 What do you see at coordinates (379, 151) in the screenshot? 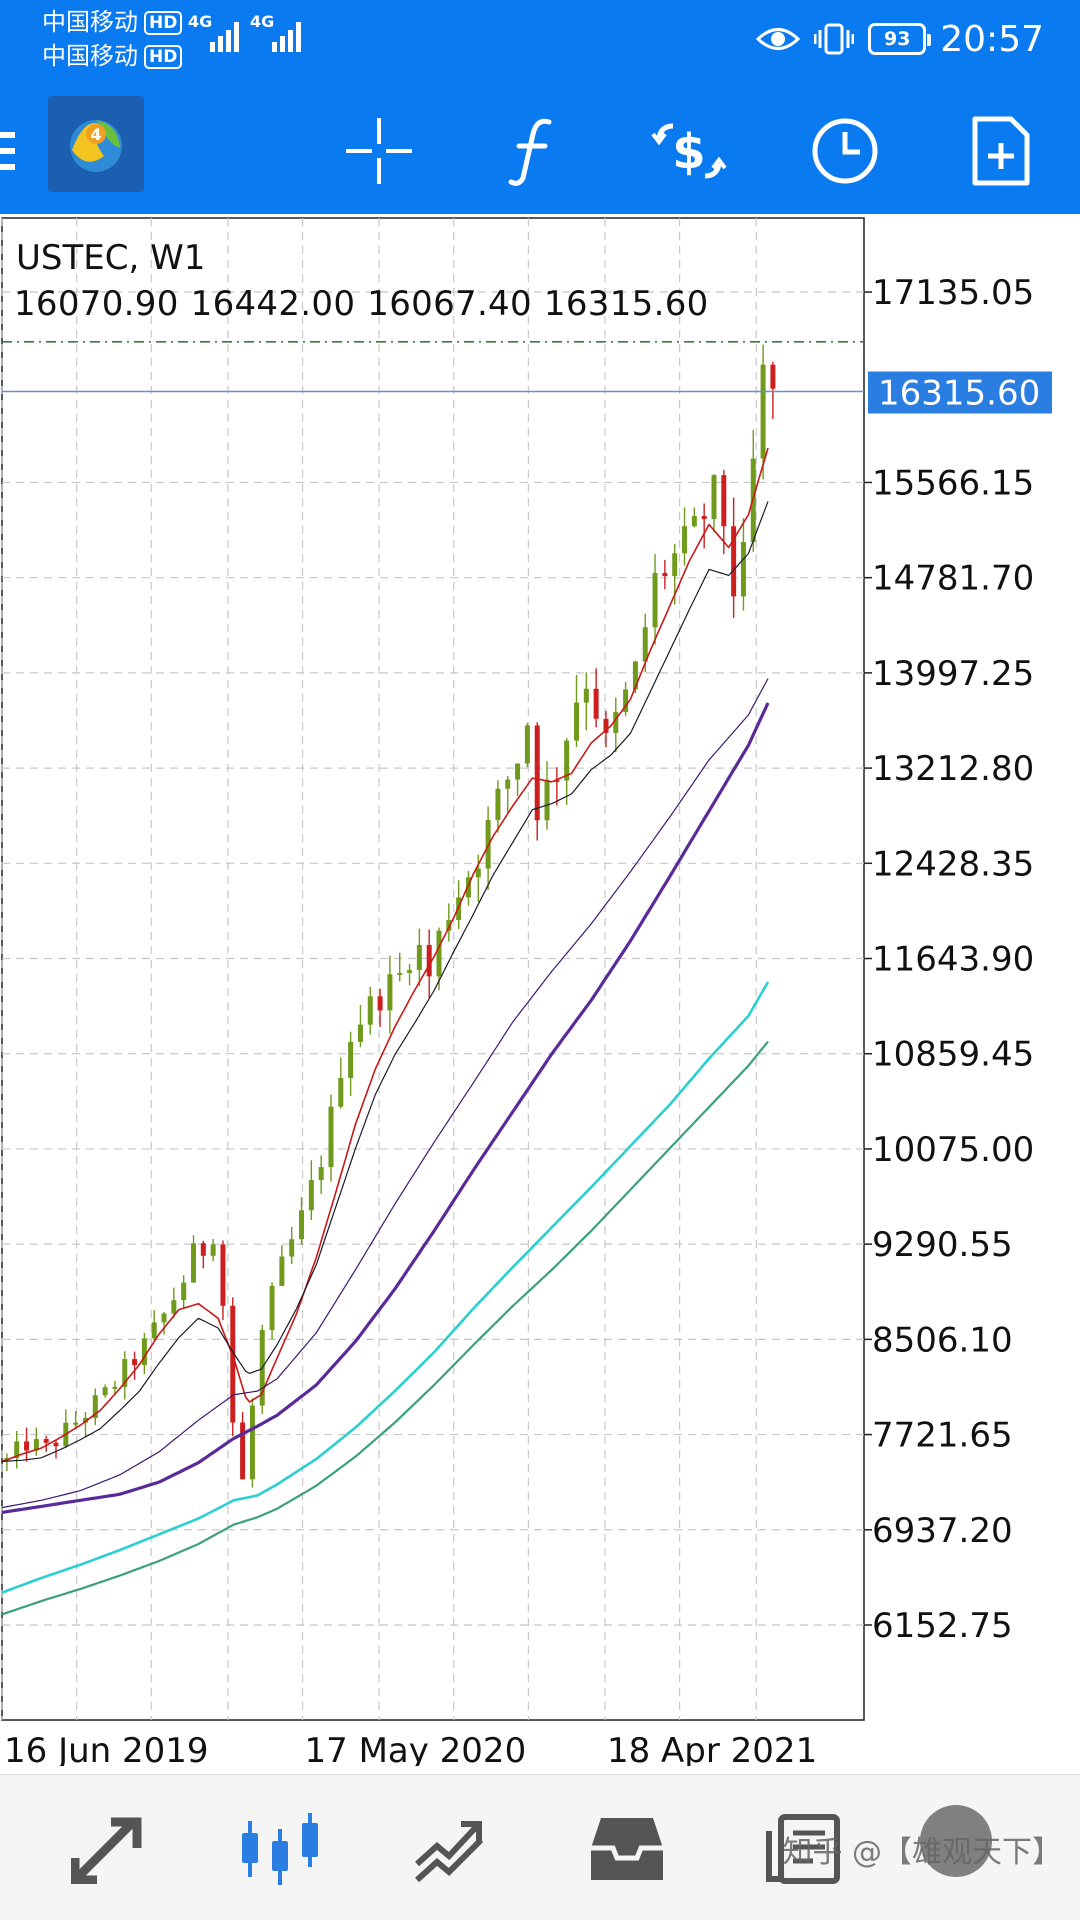
I see `crosshair-icon` at bounding box center [379, 151].